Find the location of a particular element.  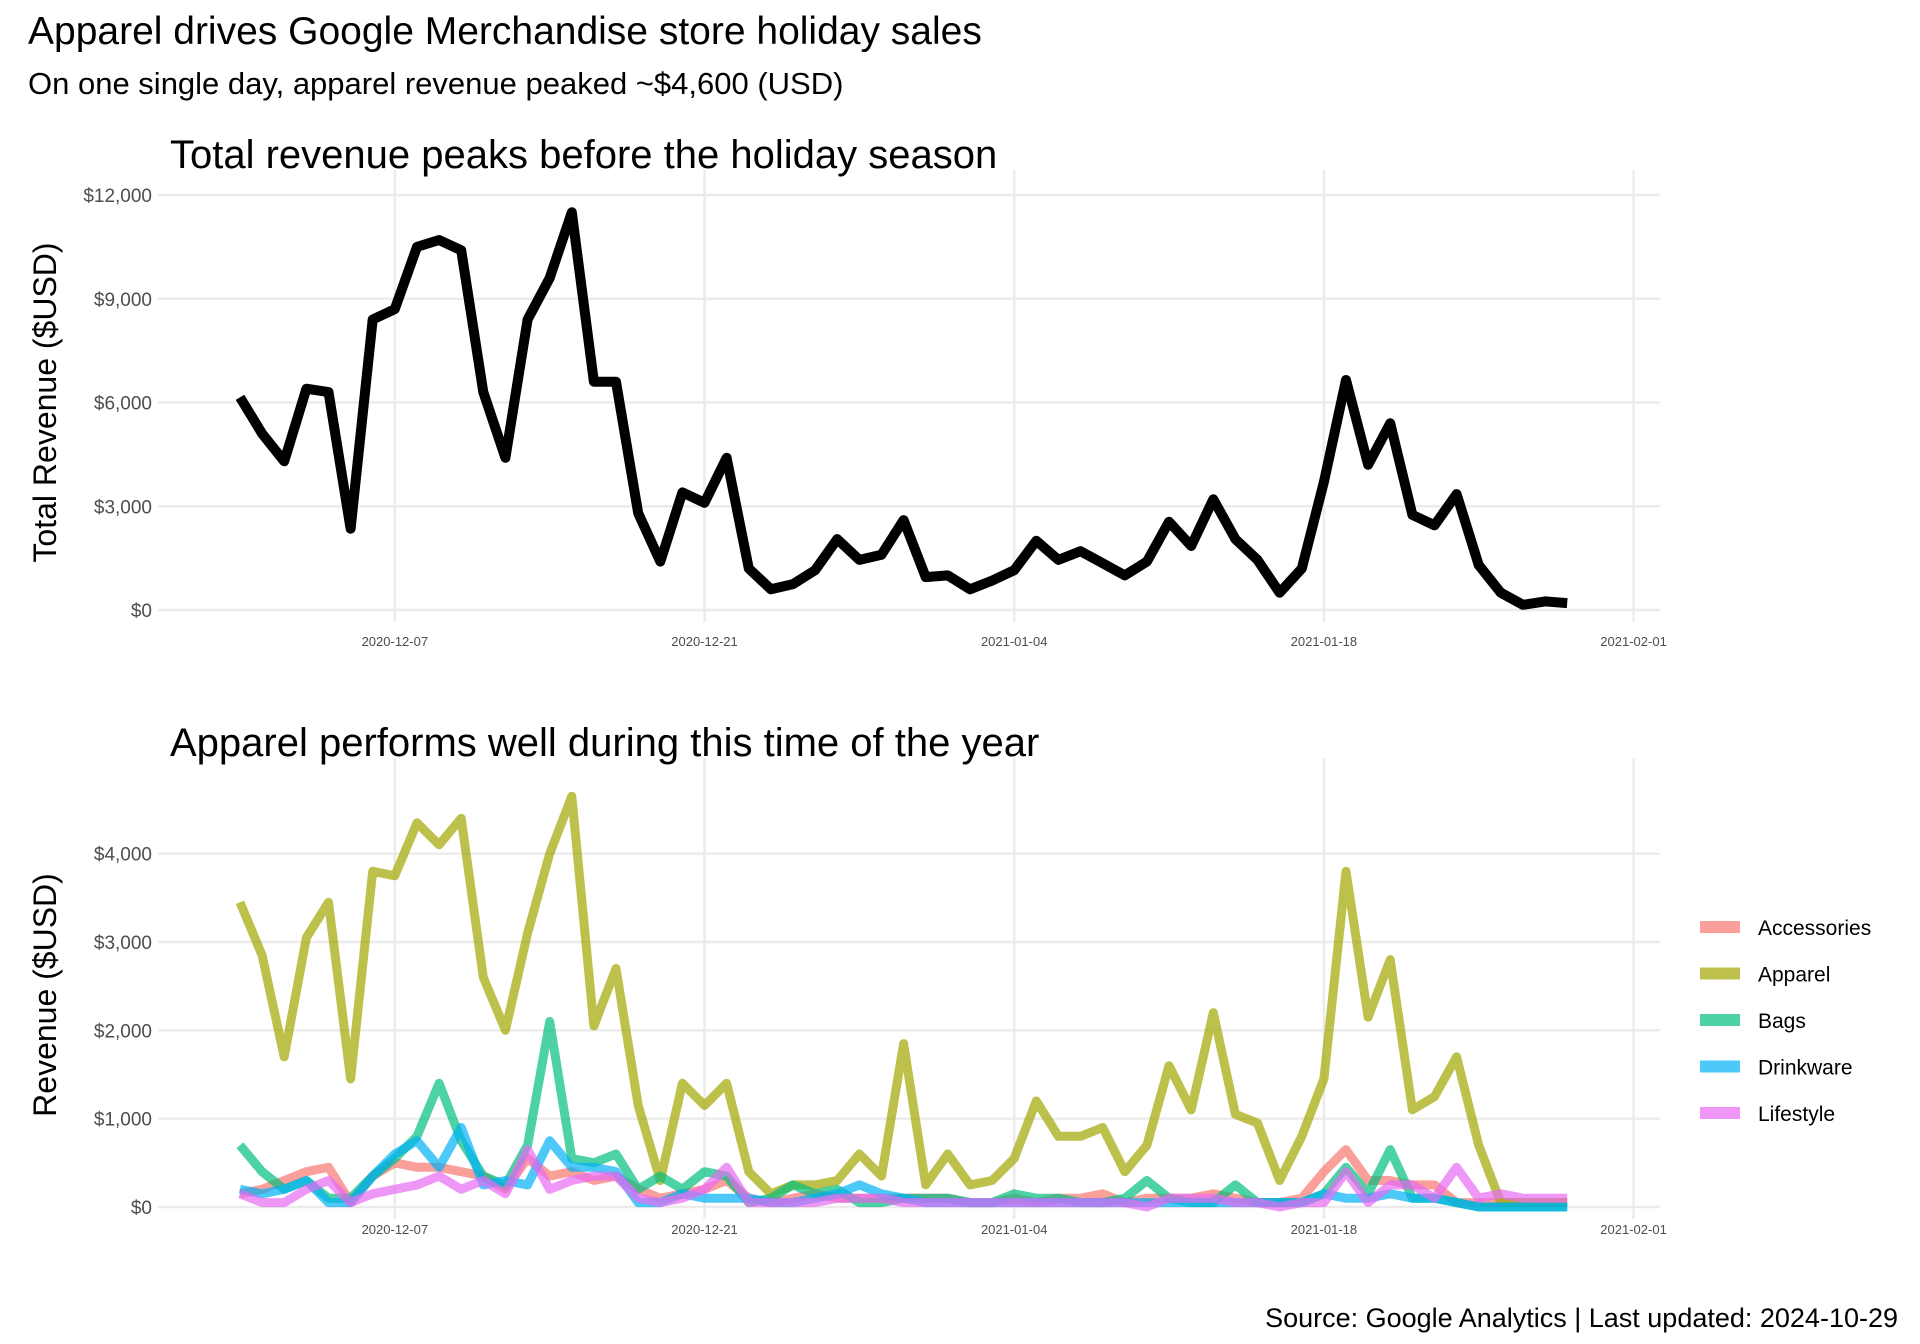

y-axis-label: Revenue ($USD) is located at coordinates (45, 995).